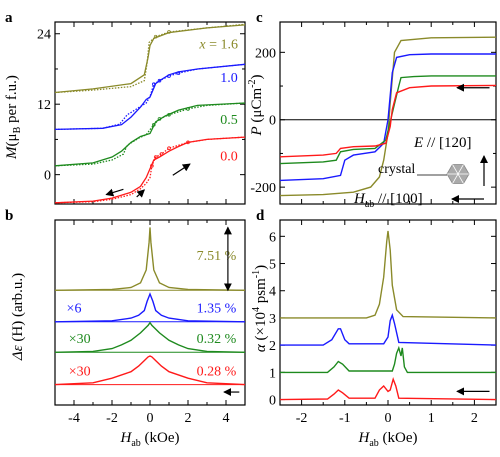 Image resolution: width=500 pixels, height=457 pixels. What do you see at coordinates (80, 371) in the screenshot?
I see `curve-label-b-6: ×30` at bounding box center [80, 371].